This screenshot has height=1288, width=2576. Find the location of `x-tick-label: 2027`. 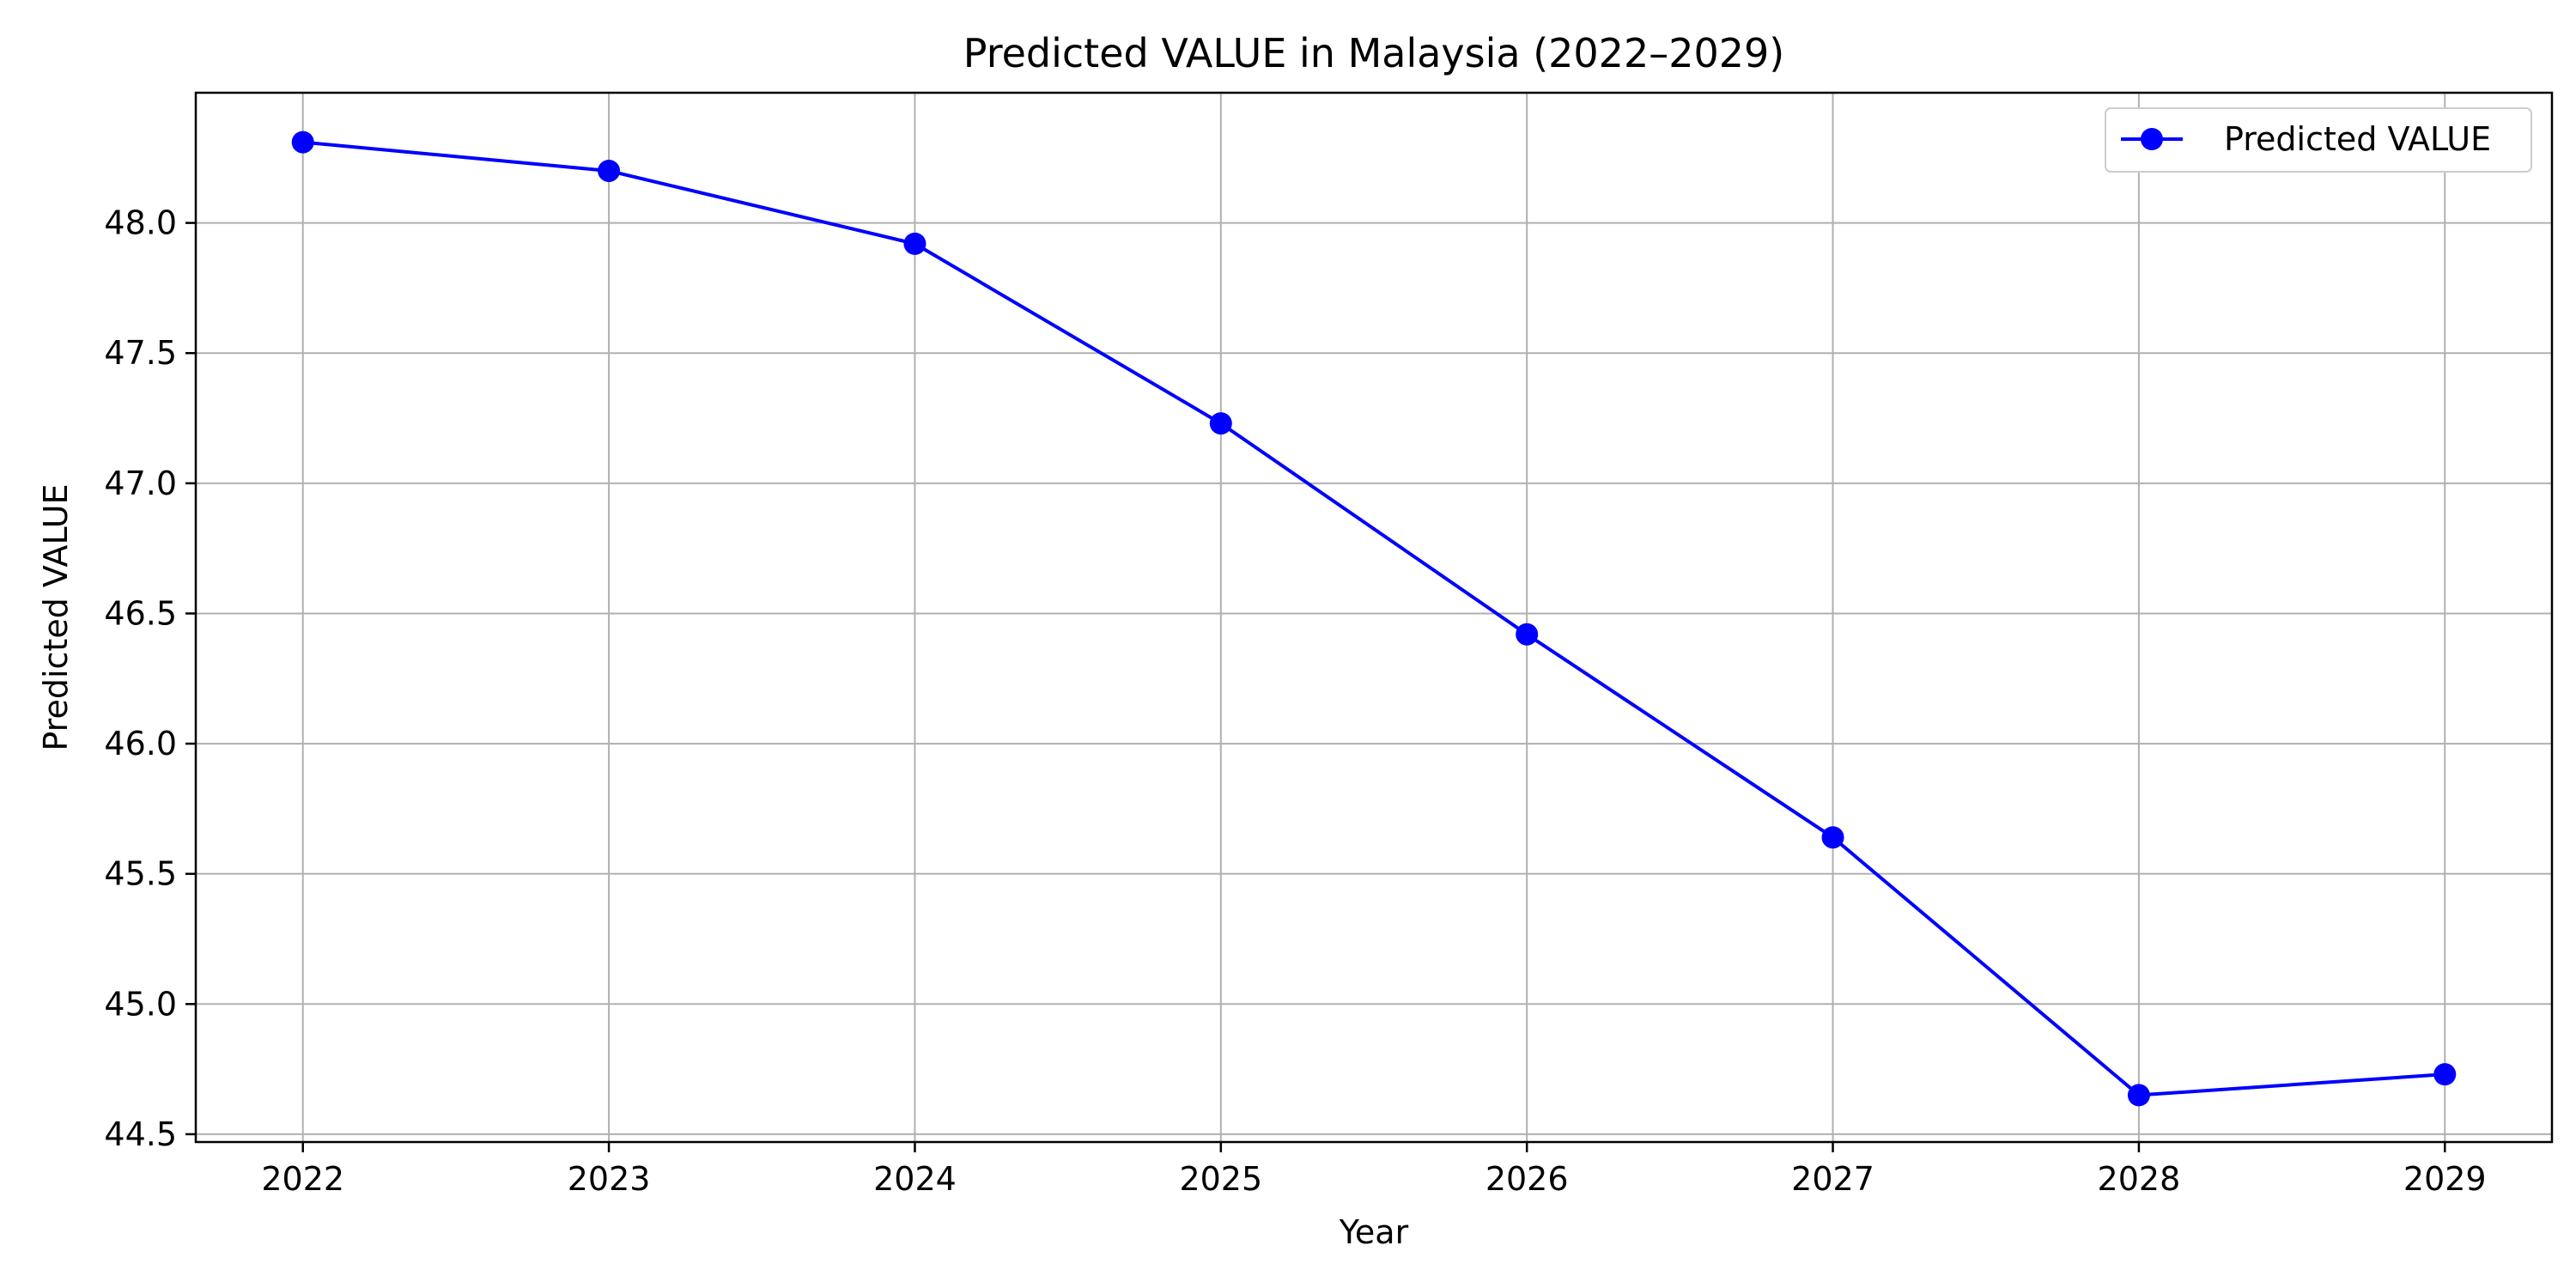

x-tick-label: 2027 is located at coordinates (1833, 1179).